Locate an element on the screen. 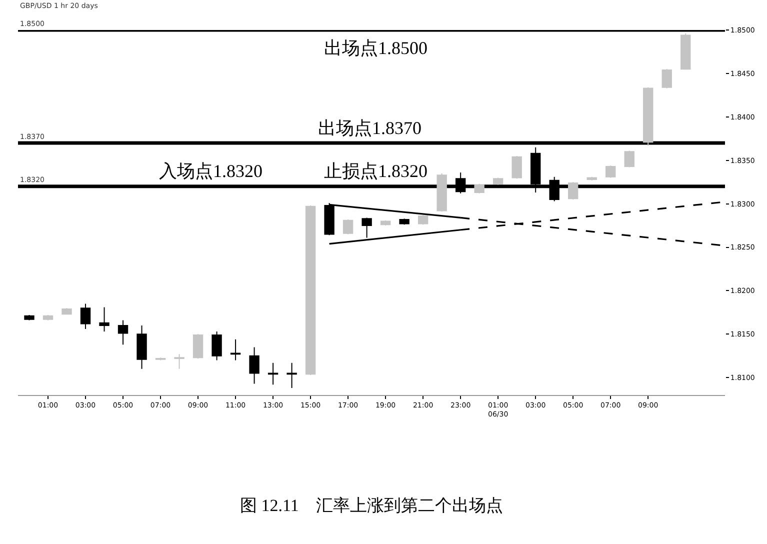 The height and width of the screenshot is (544, 767). annotation: 出场点1.8370 is located at coordinates (370, 128).